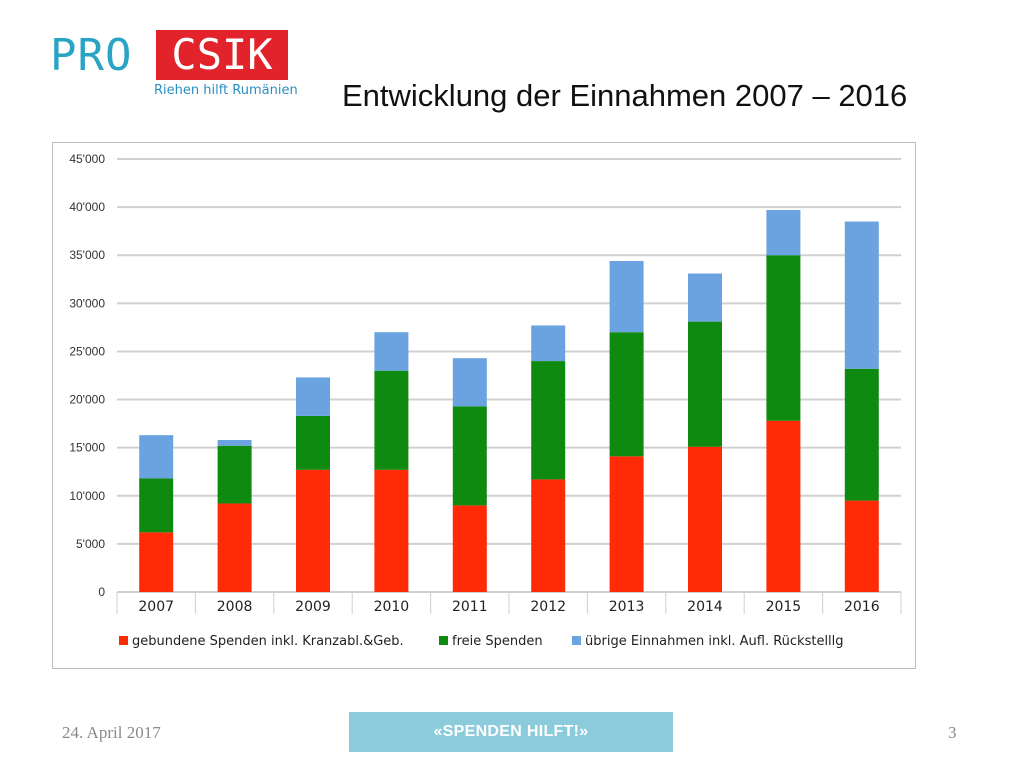 This screenshot has height=768, width=1024. What do you see at coordinates (101, 592) in the screenshot?
I see `y-tick-label: 0` at bounding box center [101, 592].